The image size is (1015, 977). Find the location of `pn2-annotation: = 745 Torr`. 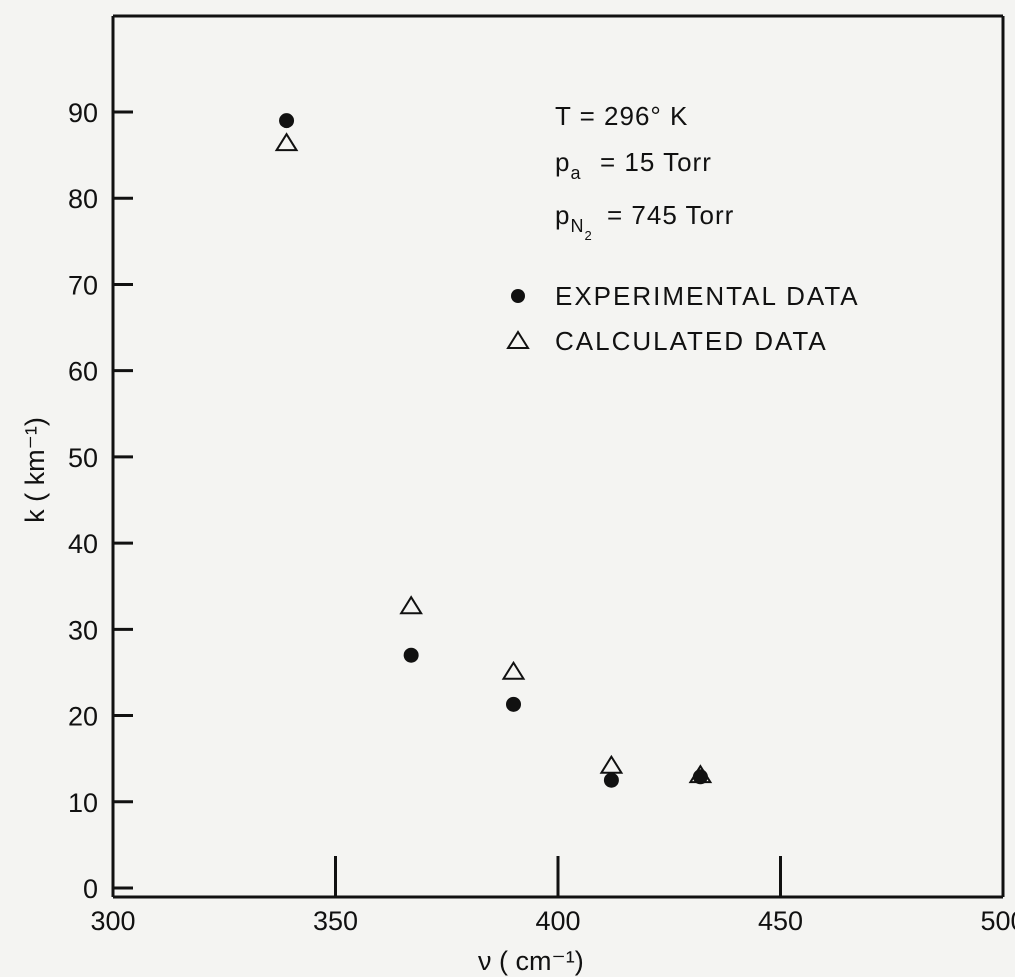

pn2-annotation: = 745 Torr is located at coordinates (670, 215).